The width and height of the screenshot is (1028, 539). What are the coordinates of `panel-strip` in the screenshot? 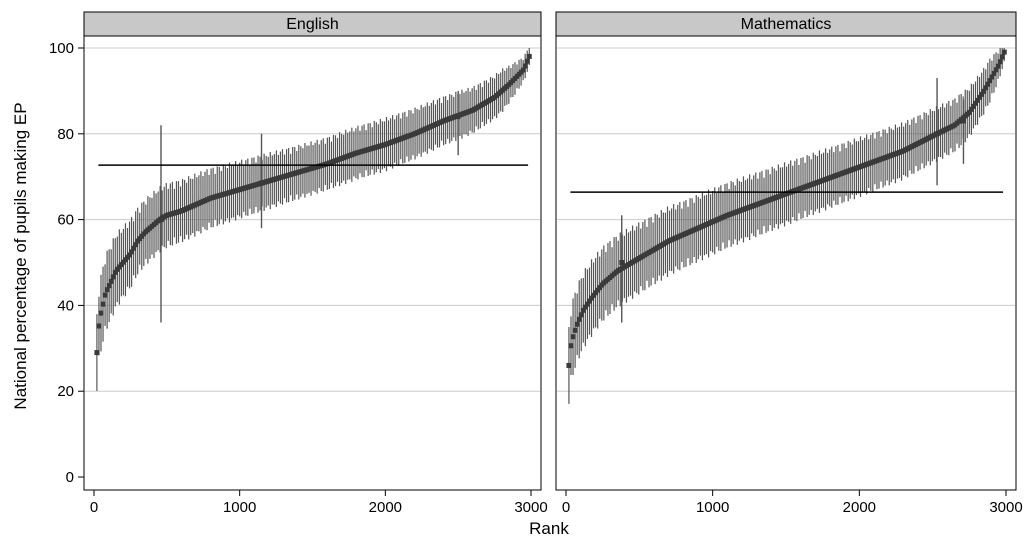 It's located at (312, 24).